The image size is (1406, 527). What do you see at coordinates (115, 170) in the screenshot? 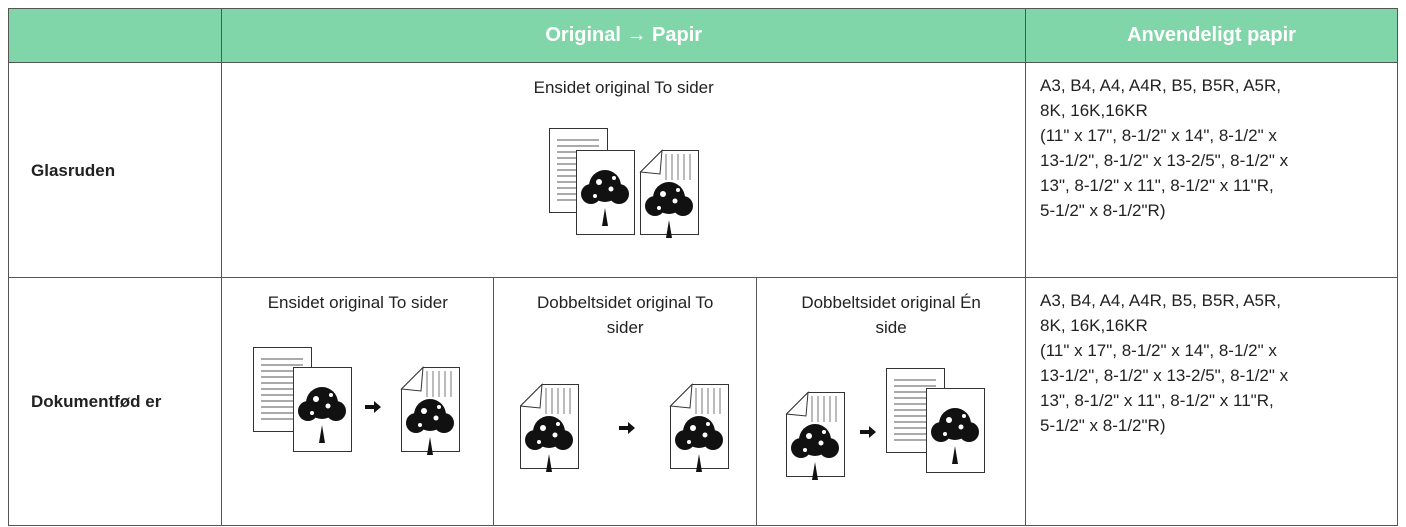
I see `row-label: Glasruden` at bounding box center [115, 170].